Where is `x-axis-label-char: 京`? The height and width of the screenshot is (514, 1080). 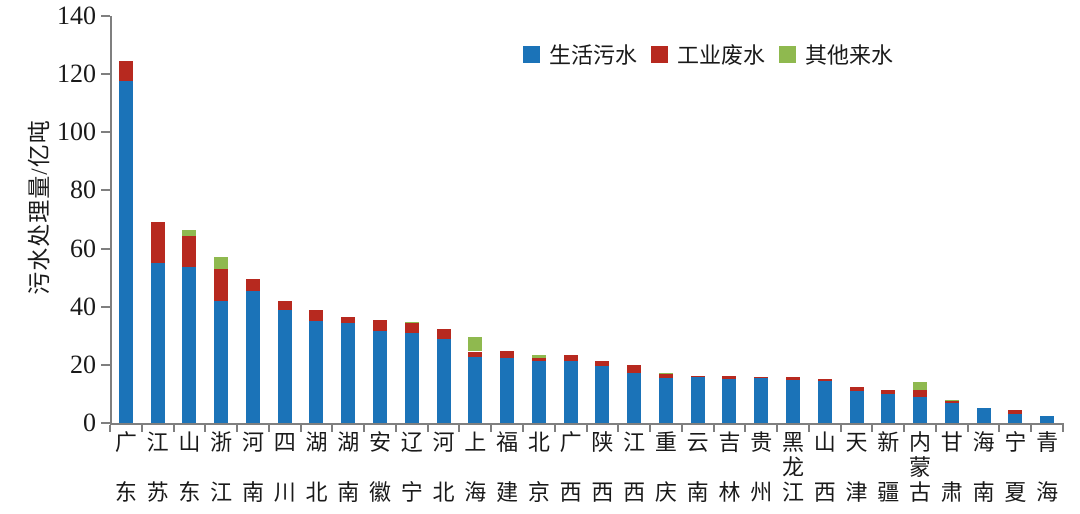
x-axis-label-char: 京 is located at coordinates (538, 492).